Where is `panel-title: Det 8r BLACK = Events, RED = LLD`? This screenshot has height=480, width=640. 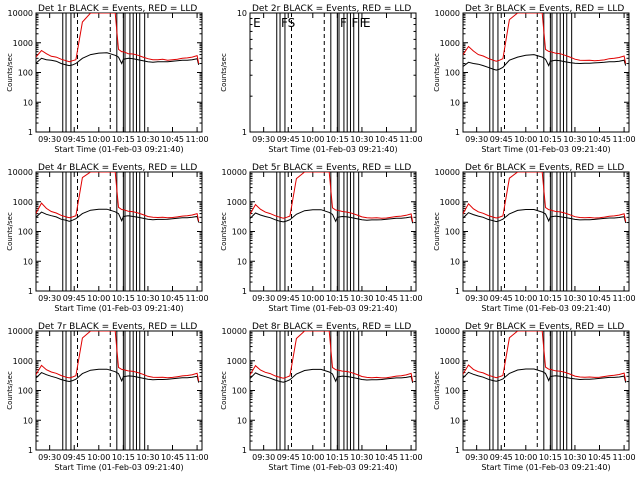
panel-title: Det 8r BLACK = Events, RED = LLD is located at coordinates (331, 327).